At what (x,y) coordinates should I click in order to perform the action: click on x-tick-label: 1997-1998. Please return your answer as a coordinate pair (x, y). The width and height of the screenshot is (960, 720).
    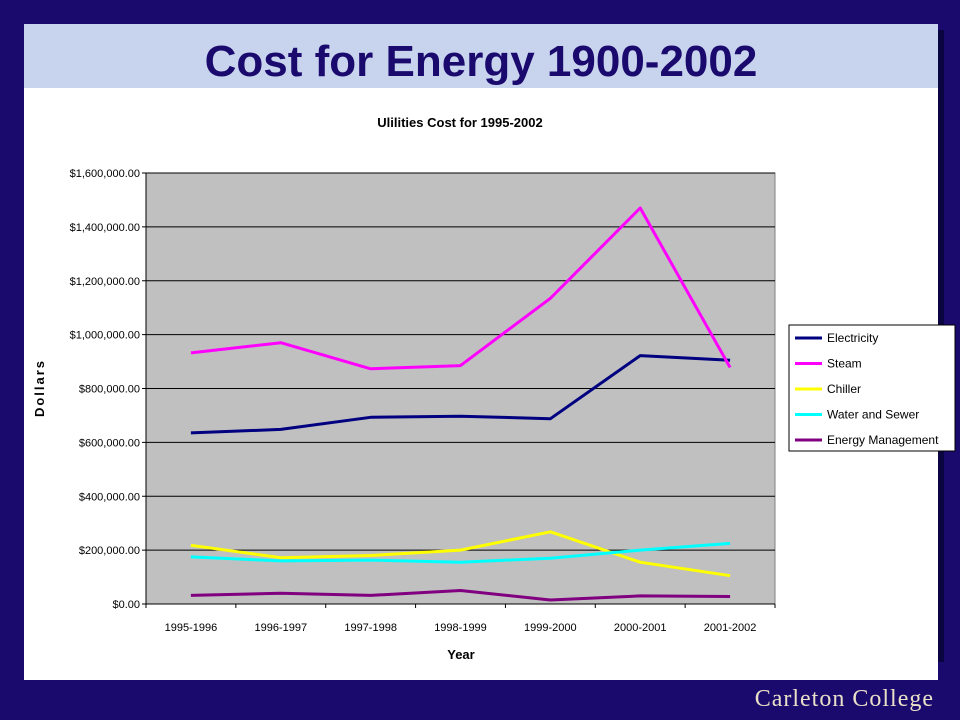
    Looking at the image, I should click on (370, 628).